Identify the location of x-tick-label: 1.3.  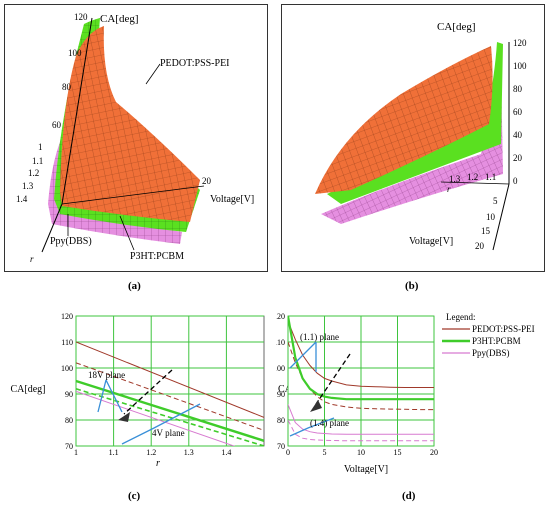
(189, 452).